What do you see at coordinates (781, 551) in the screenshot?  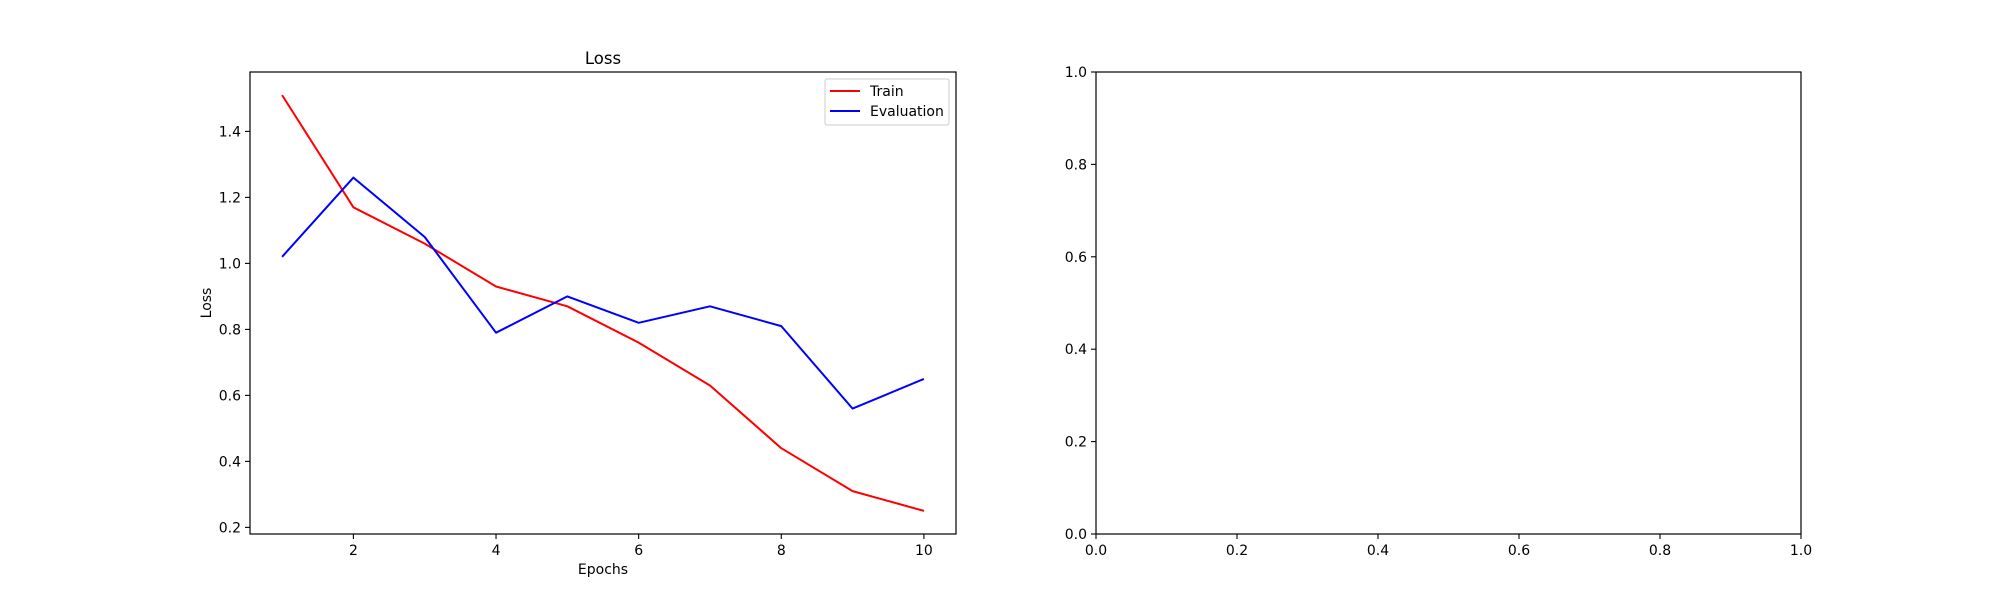 I see `x-tick-label: 8` at bounding box center [781, 551].